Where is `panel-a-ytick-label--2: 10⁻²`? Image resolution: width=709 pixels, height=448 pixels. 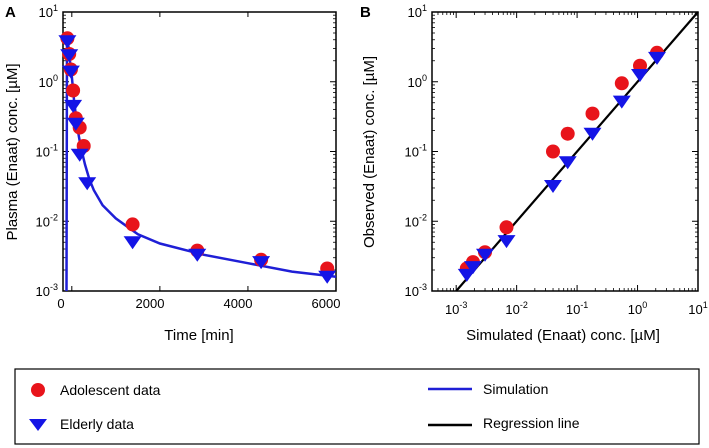 panel-a-ytick-label--2: 10⁻² is located at coordinates (47, 220).